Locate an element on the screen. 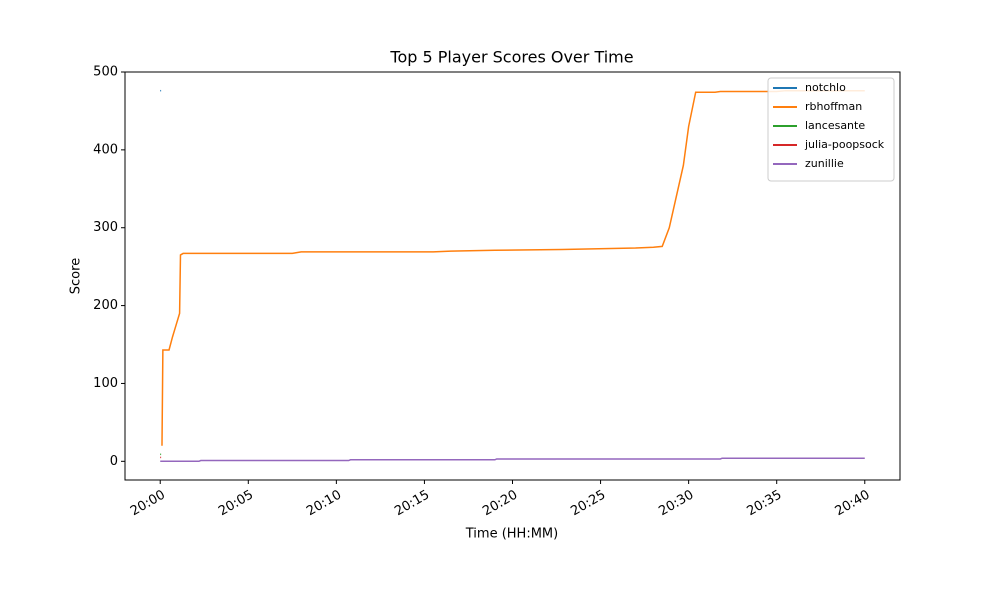 This screenshot has height=604, width=1000. legend-box is located at coordinates (831, 129).